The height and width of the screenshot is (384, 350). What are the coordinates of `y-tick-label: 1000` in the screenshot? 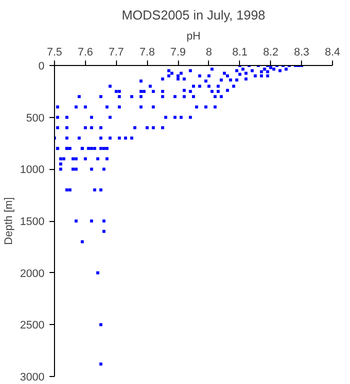 It's located at (32, 170).